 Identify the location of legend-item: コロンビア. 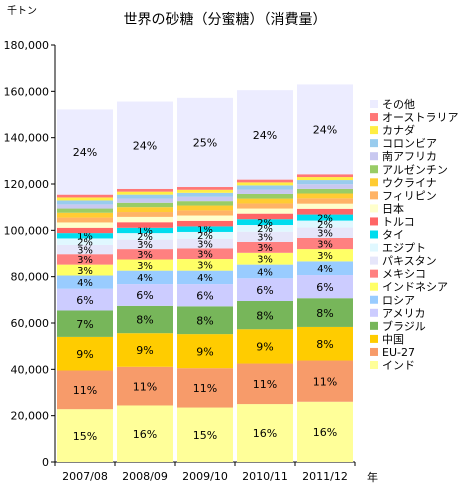
(409, 143).